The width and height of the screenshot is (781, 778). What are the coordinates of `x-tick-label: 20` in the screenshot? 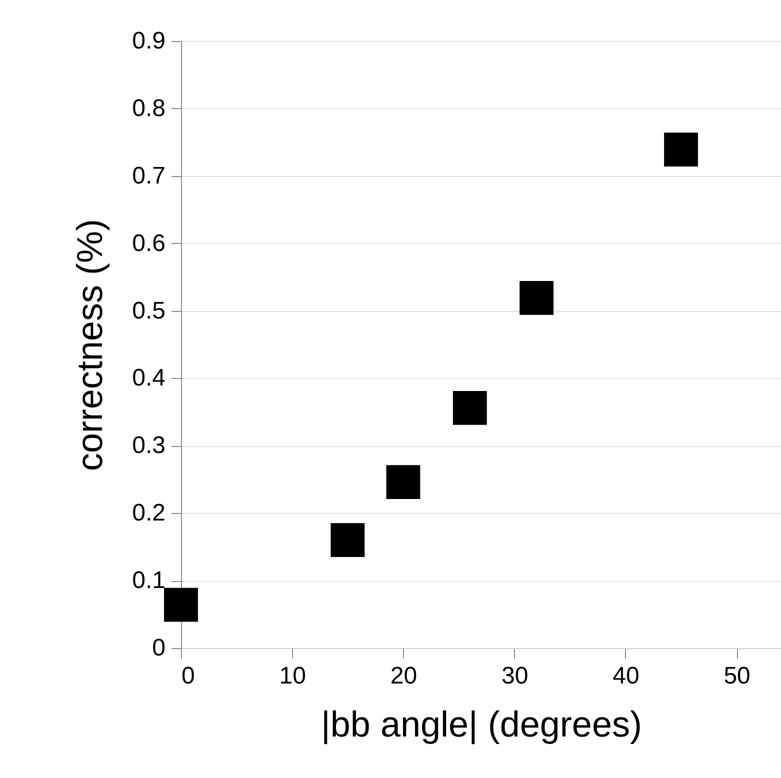 It's located at (404, 676).